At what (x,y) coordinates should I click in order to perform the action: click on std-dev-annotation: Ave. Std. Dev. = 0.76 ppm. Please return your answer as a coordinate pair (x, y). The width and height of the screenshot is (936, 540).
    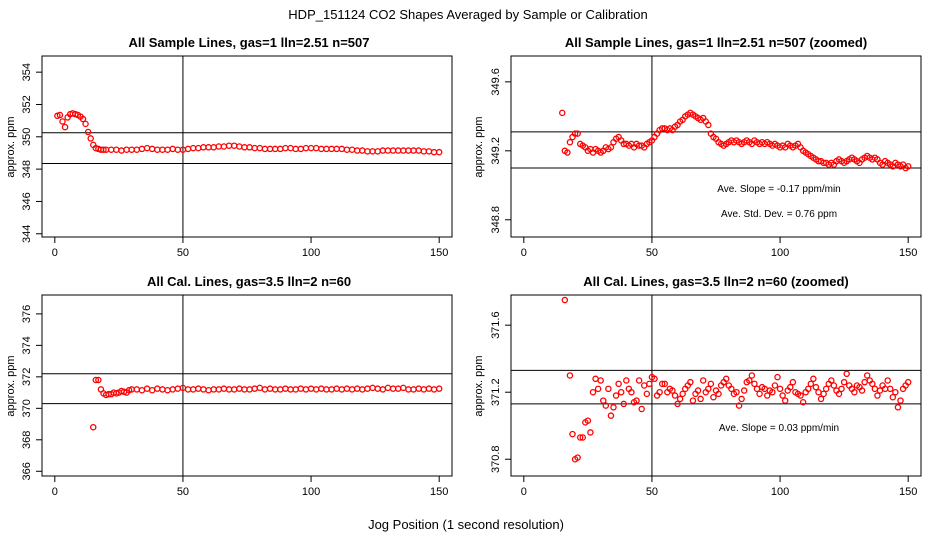
    Looking at the image, I should click on (779, 214).